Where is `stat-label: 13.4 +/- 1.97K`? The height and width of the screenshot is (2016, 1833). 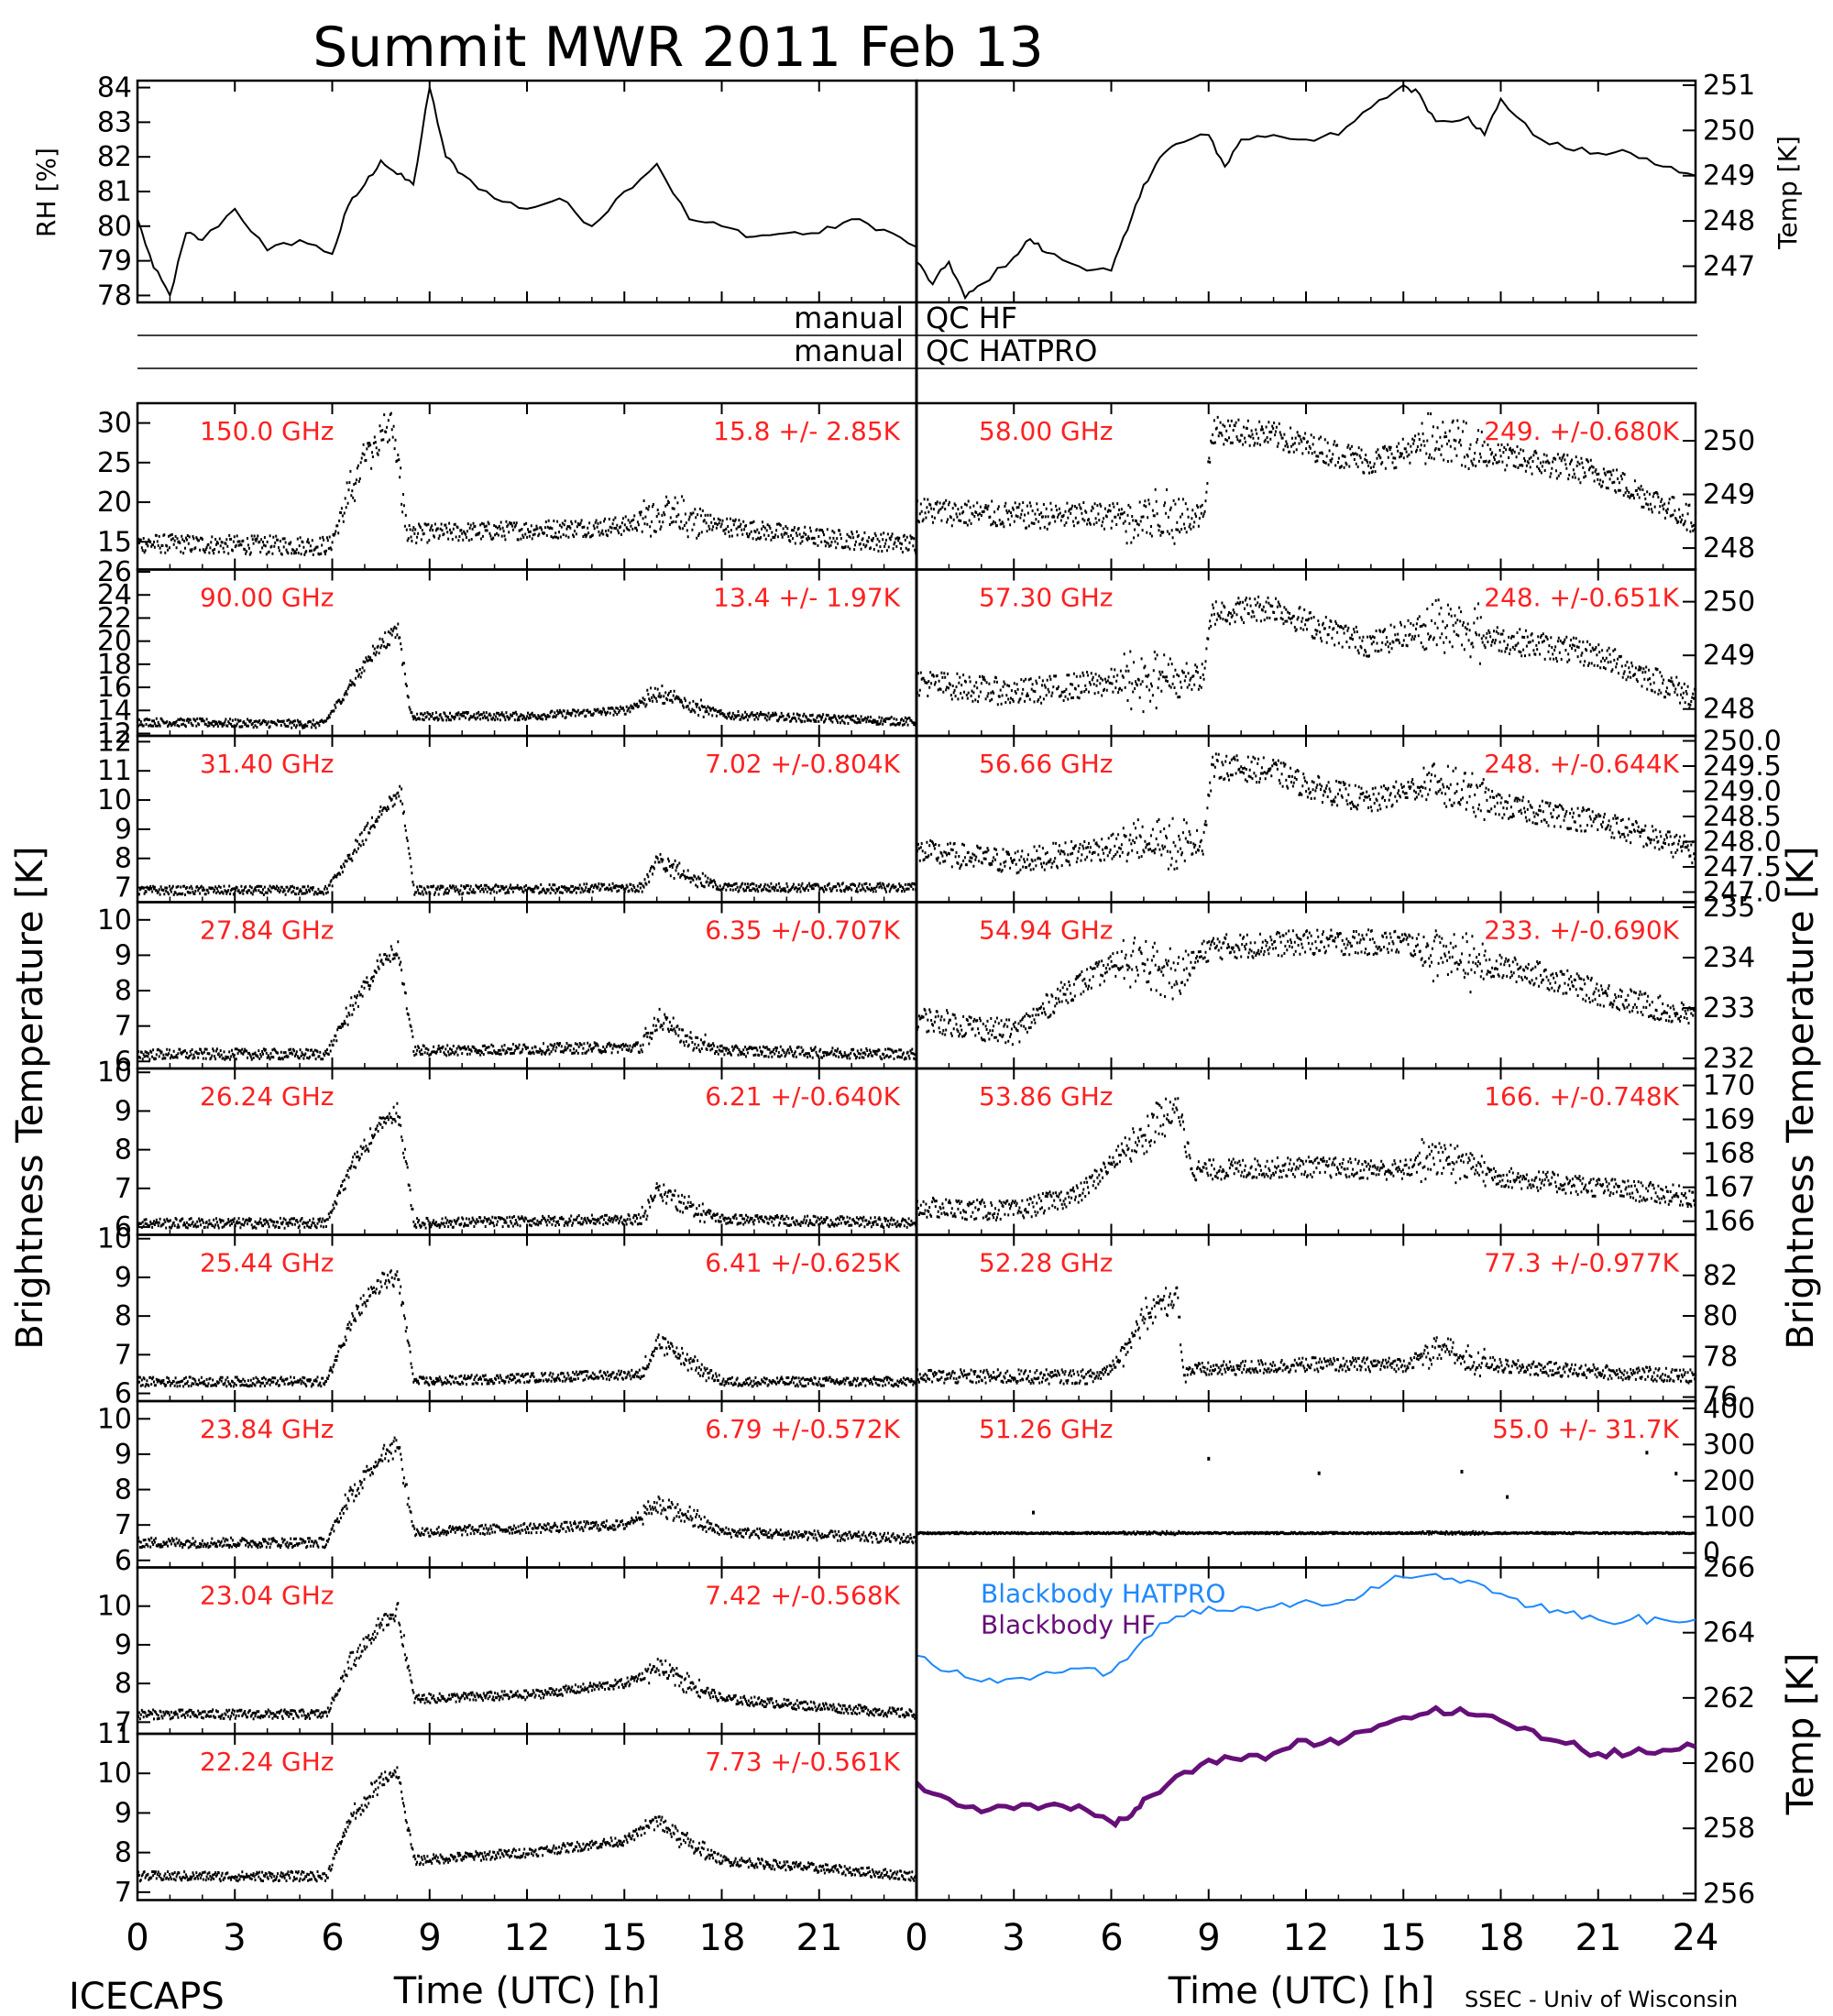 stat-label: 13.4 +/- 1.97K is located at coordinates (806, 598).